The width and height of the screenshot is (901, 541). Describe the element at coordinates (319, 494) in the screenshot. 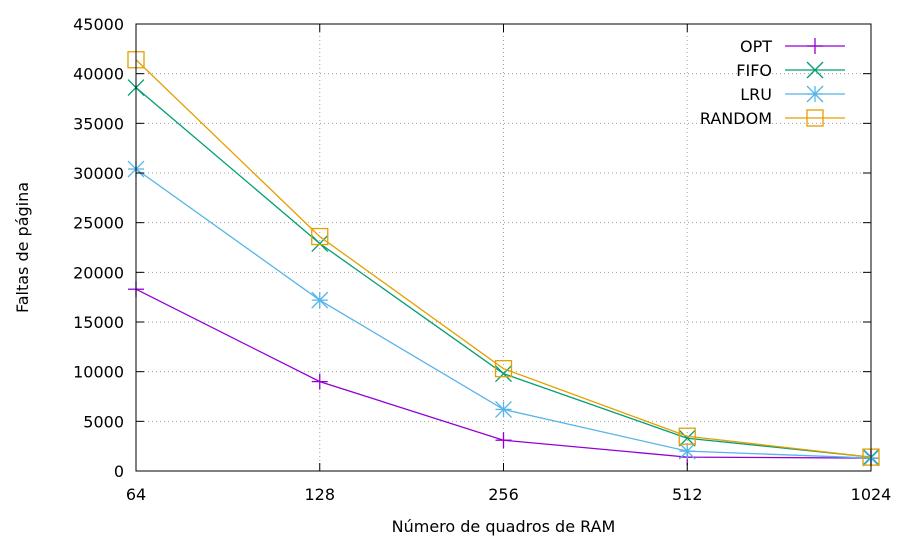

I see `x-tick-label: 128` at that location.